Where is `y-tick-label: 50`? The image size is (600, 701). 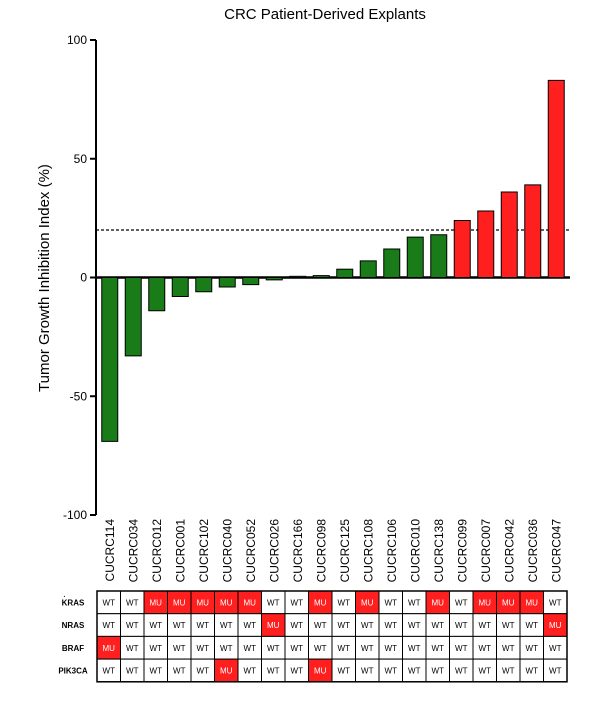
y-tick-label: 50 is located at coordinates (81, 159).